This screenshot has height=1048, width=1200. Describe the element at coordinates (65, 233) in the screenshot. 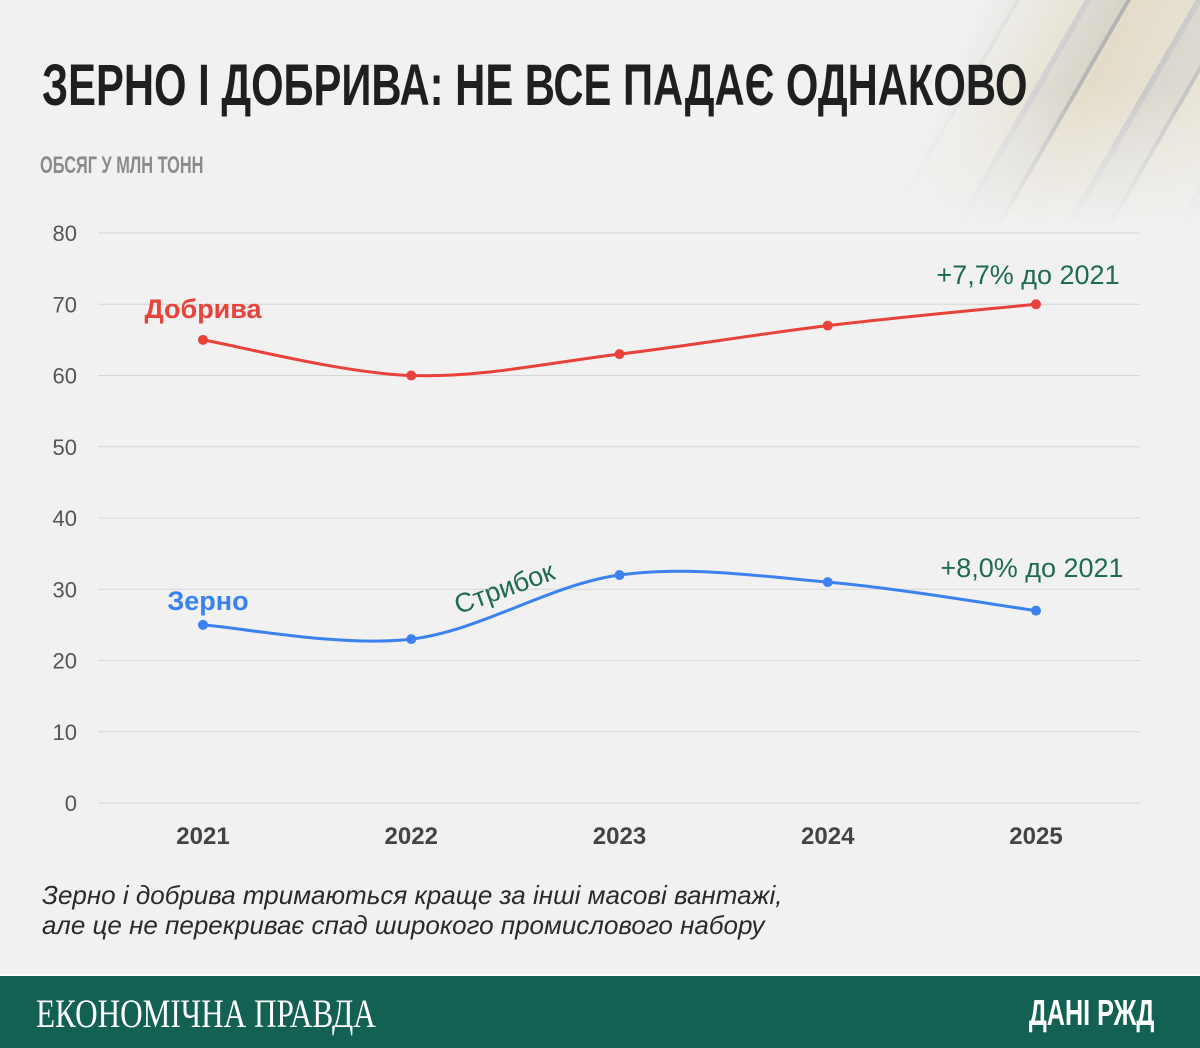

I see `y-tick-label: 80` at that location.